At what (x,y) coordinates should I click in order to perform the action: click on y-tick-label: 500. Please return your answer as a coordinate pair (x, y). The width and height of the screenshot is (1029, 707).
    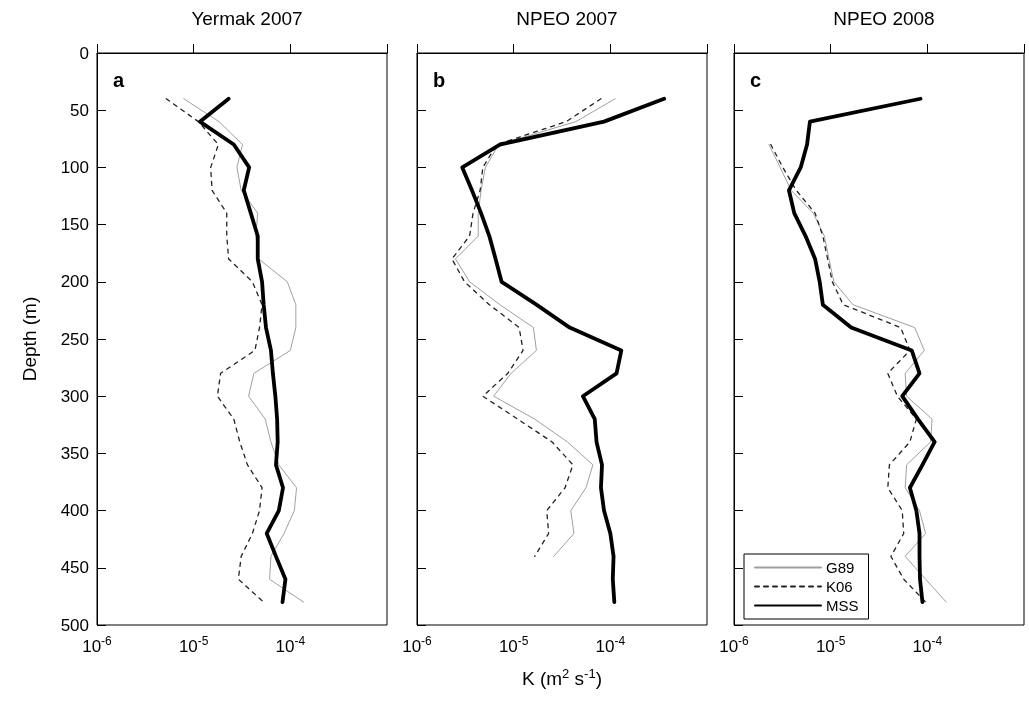
    Looking at the image, I should click on (74, 625).